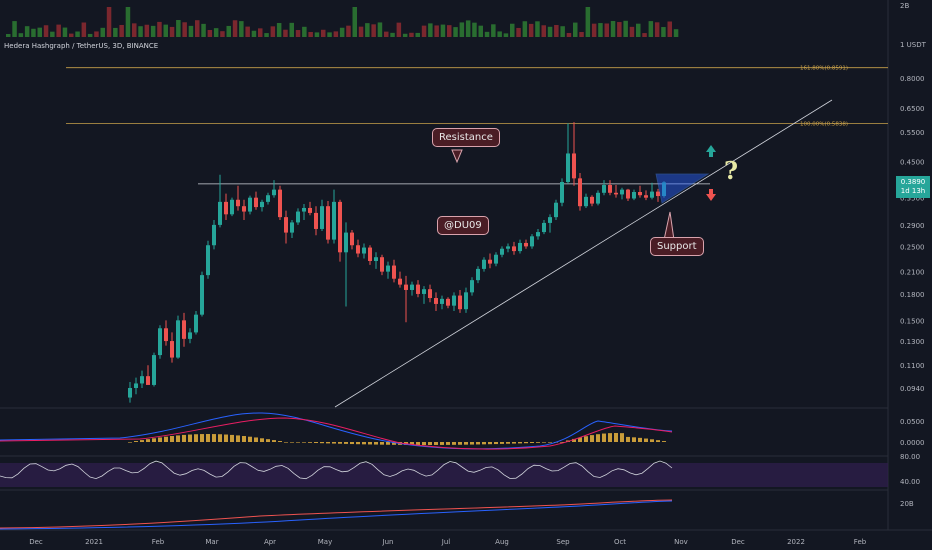  Describe the element at coordinates (912, 295) in the screenshot. I see `price-axis-label: 0.1800` at that location.